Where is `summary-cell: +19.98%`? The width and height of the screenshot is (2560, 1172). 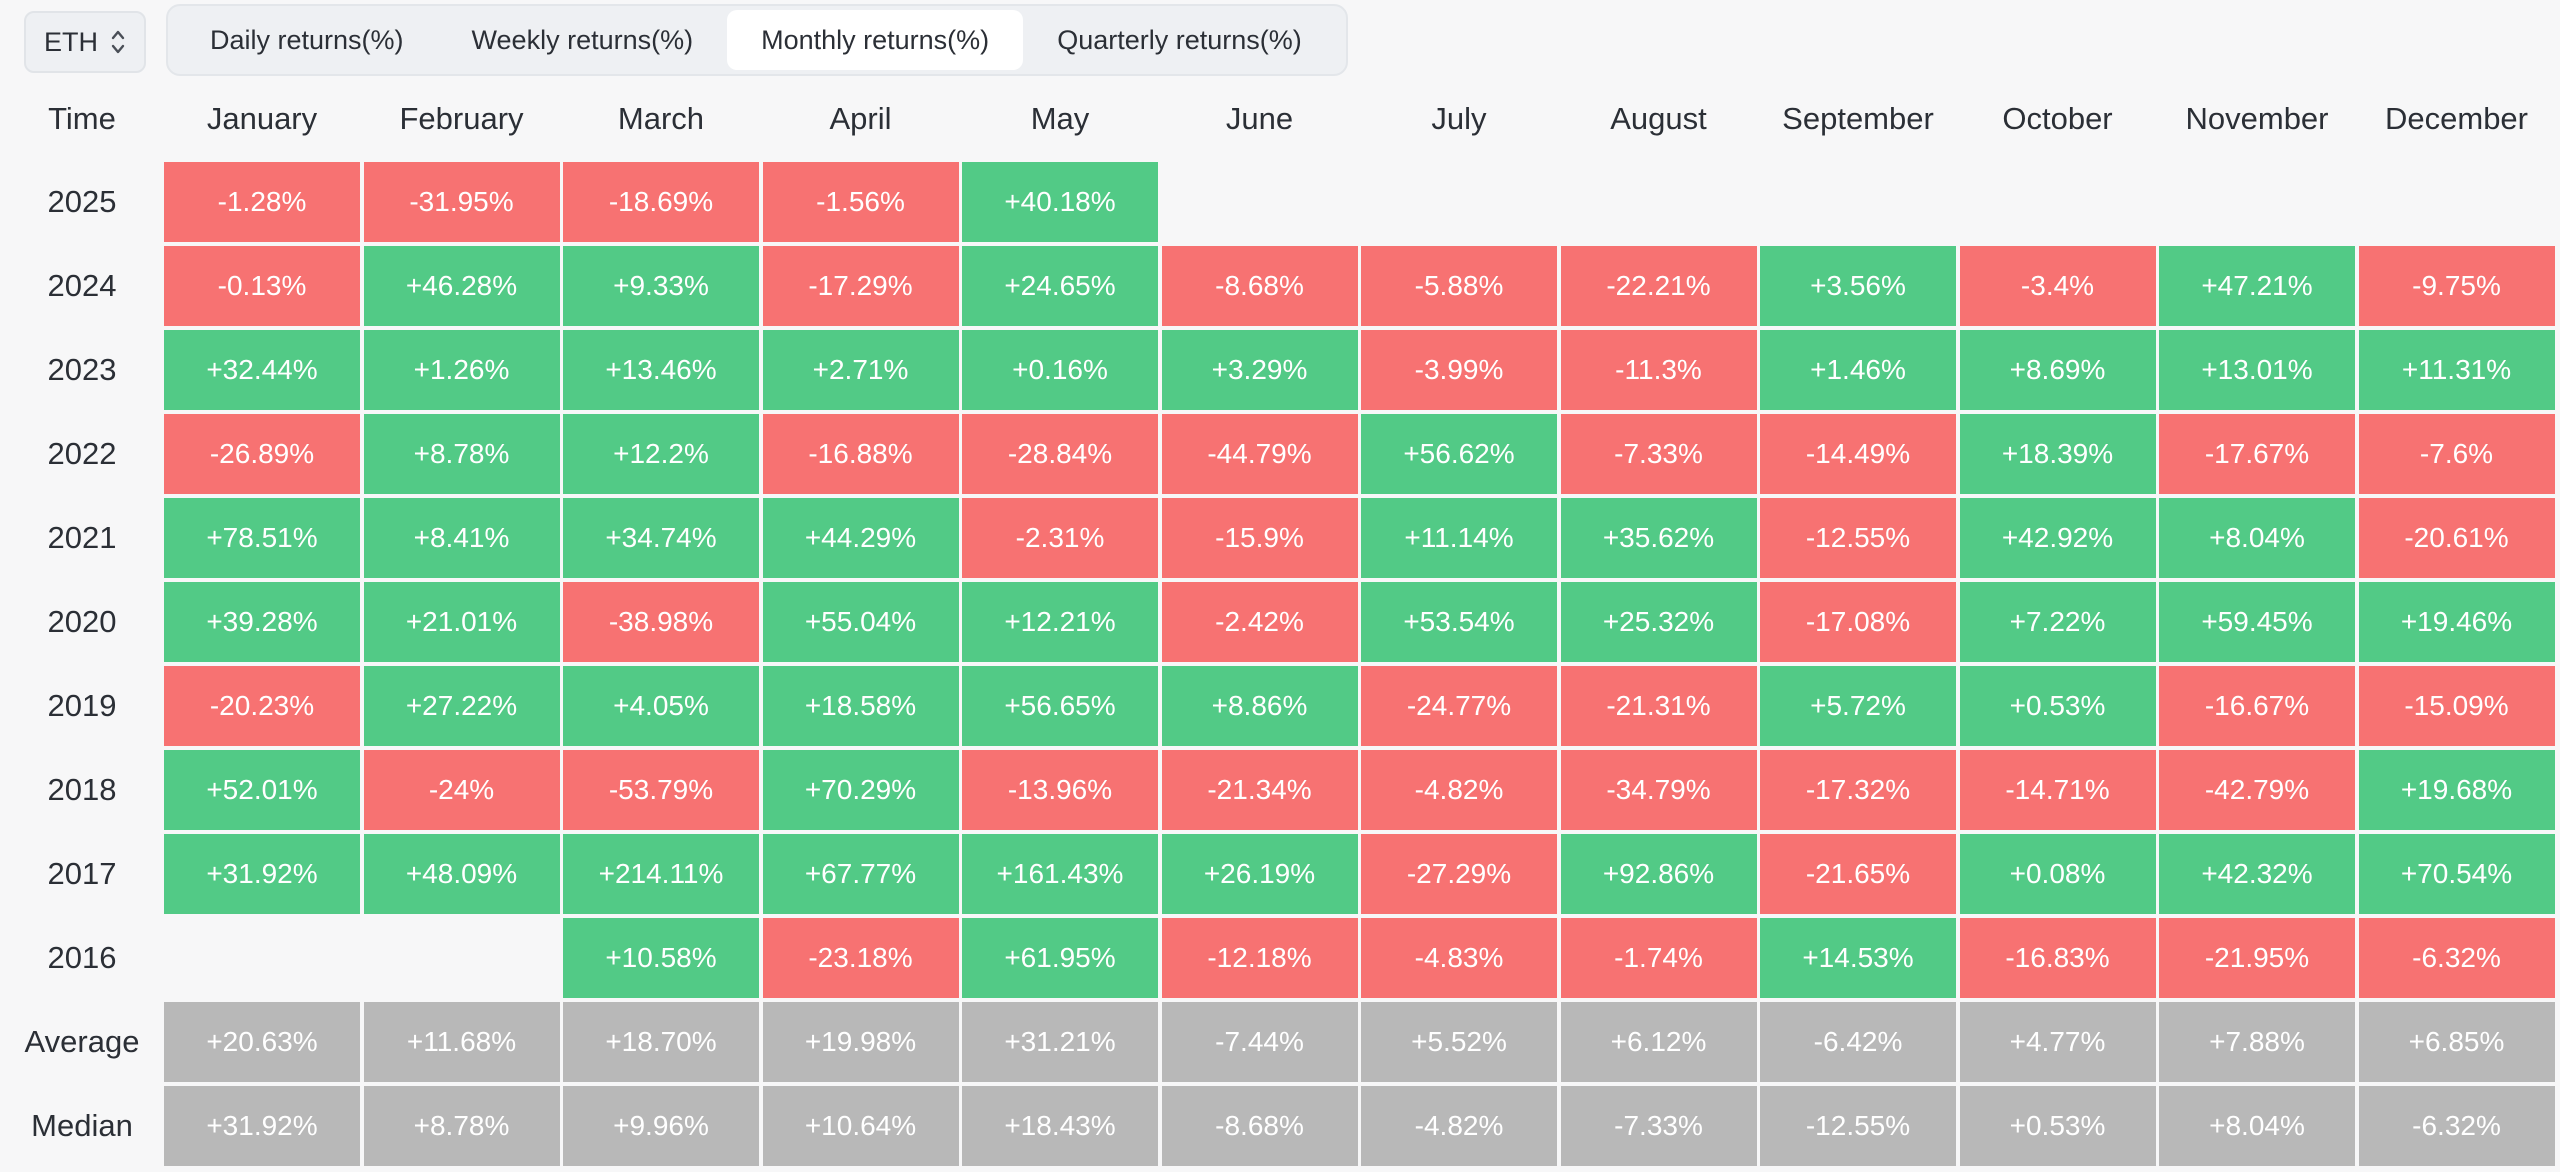 summary-cell: +19.98% is located at coordinates (860, 1042).